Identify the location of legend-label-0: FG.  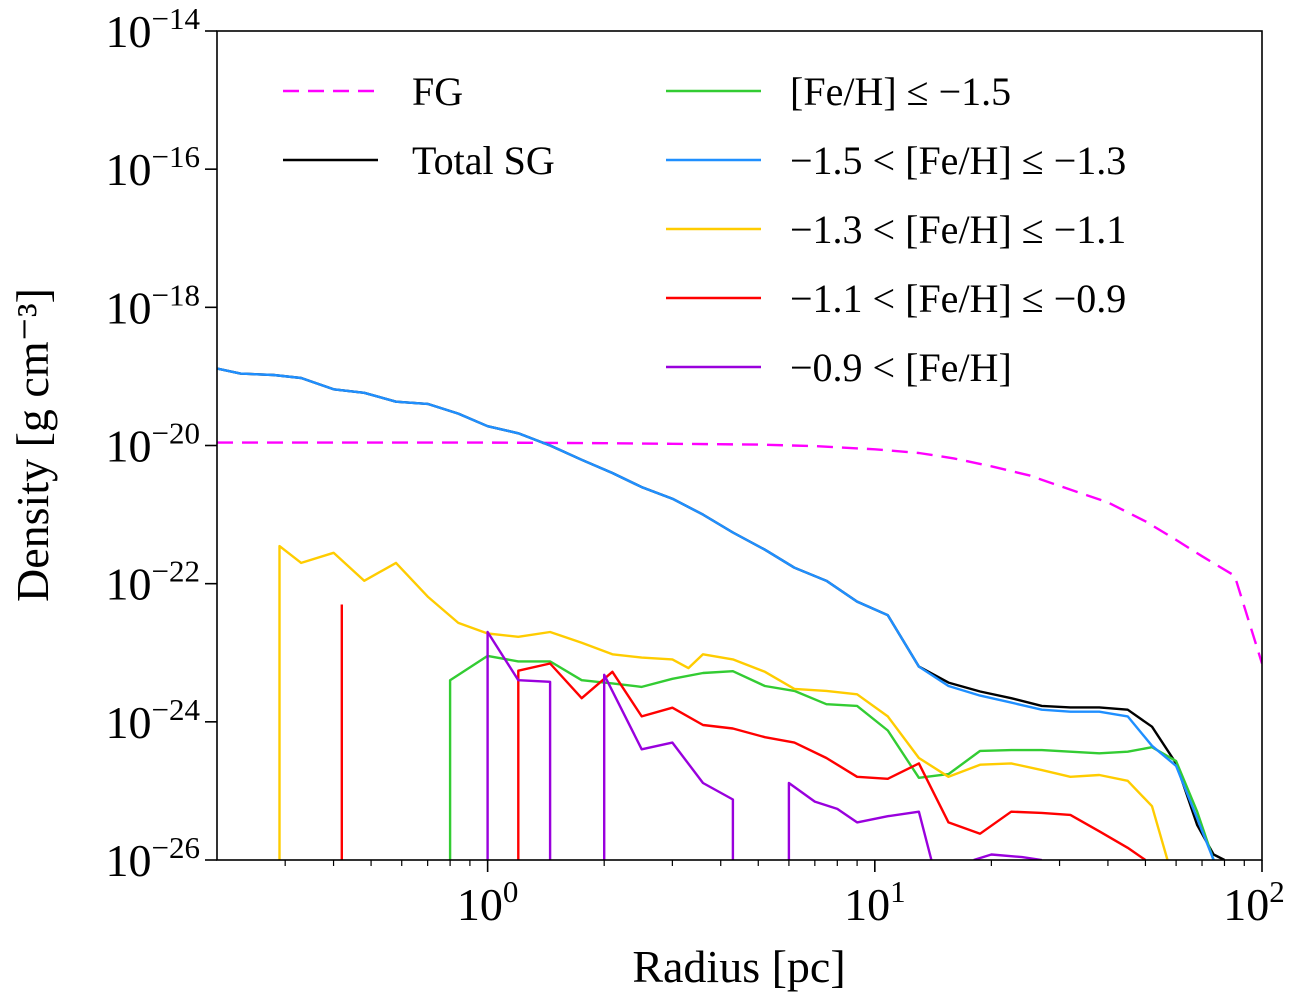
(437, 91).